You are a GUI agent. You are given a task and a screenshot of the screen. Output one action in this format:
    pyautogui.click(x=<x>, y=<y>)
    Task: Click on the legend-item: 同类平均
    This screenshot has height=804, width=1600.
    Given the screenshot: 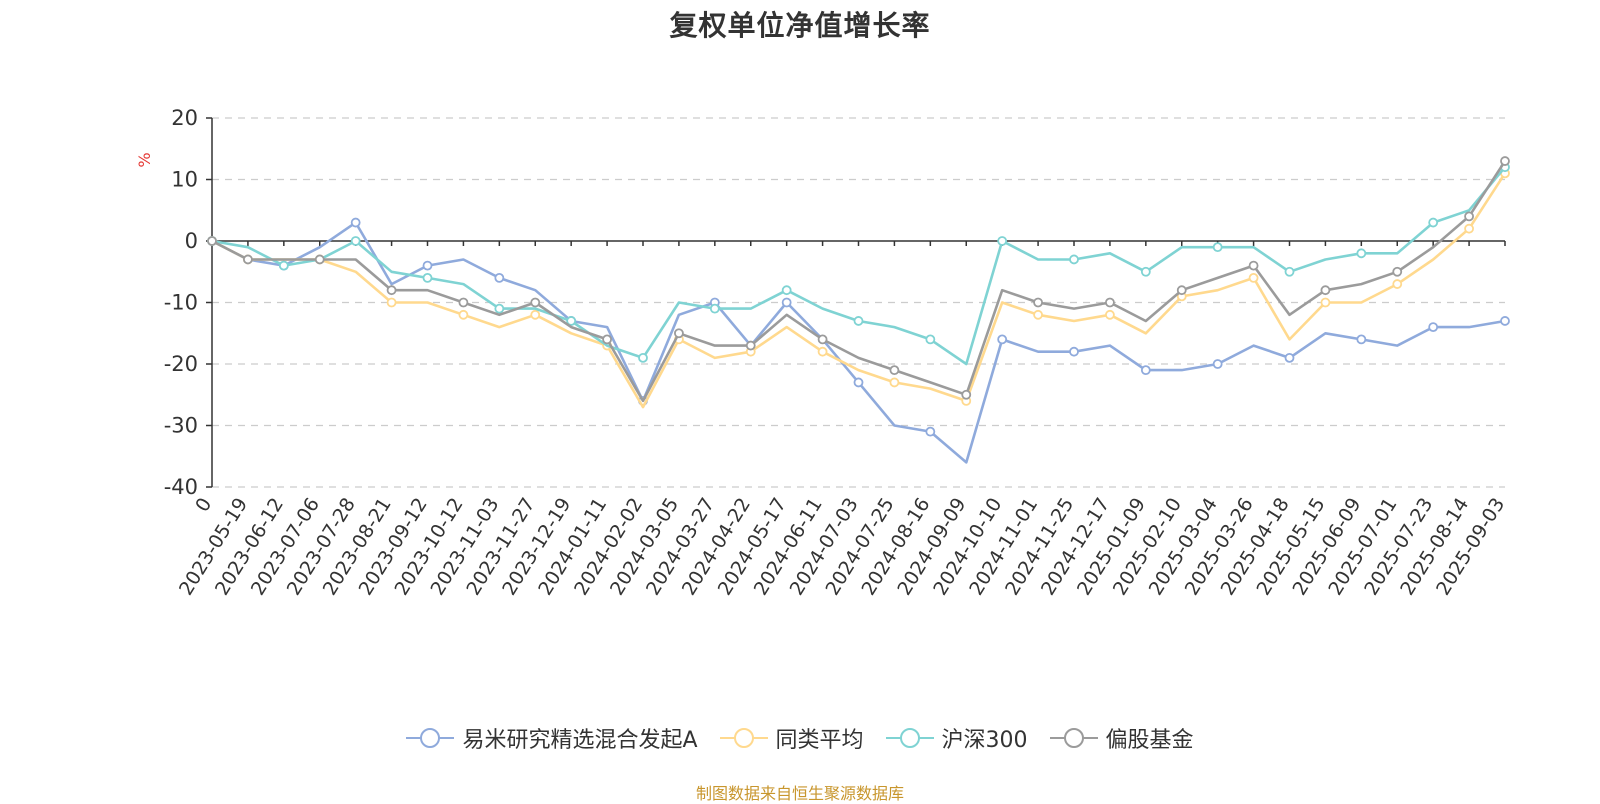 What is the action you would take?
    pyautogui.click(x=791, y=738)
    